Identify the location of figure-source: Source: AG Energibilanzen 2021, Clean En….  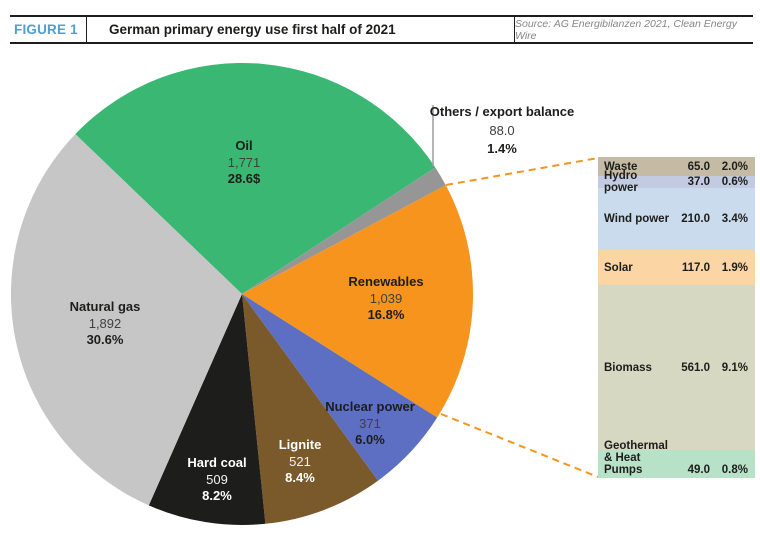
(626, 29).